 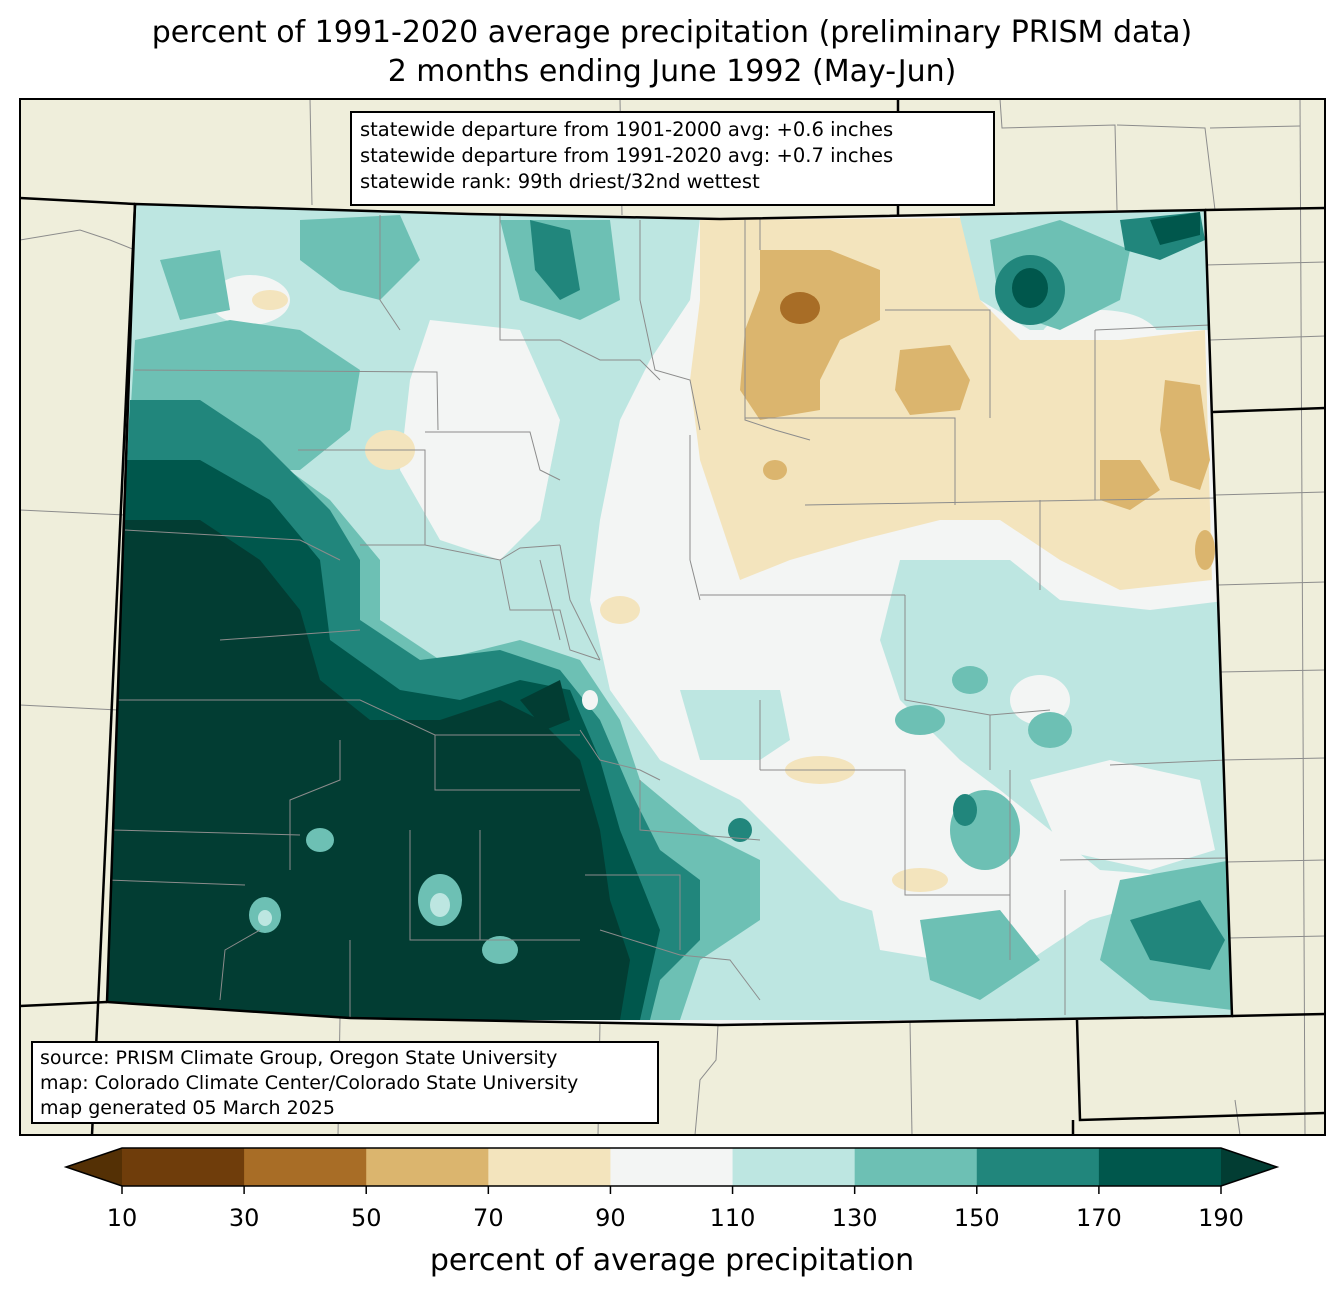 What do you see at coordinates (610, 1218) in the screenshot?
I see `colorbar-tick-label-90: 90` at bounding box center [610, 1218].